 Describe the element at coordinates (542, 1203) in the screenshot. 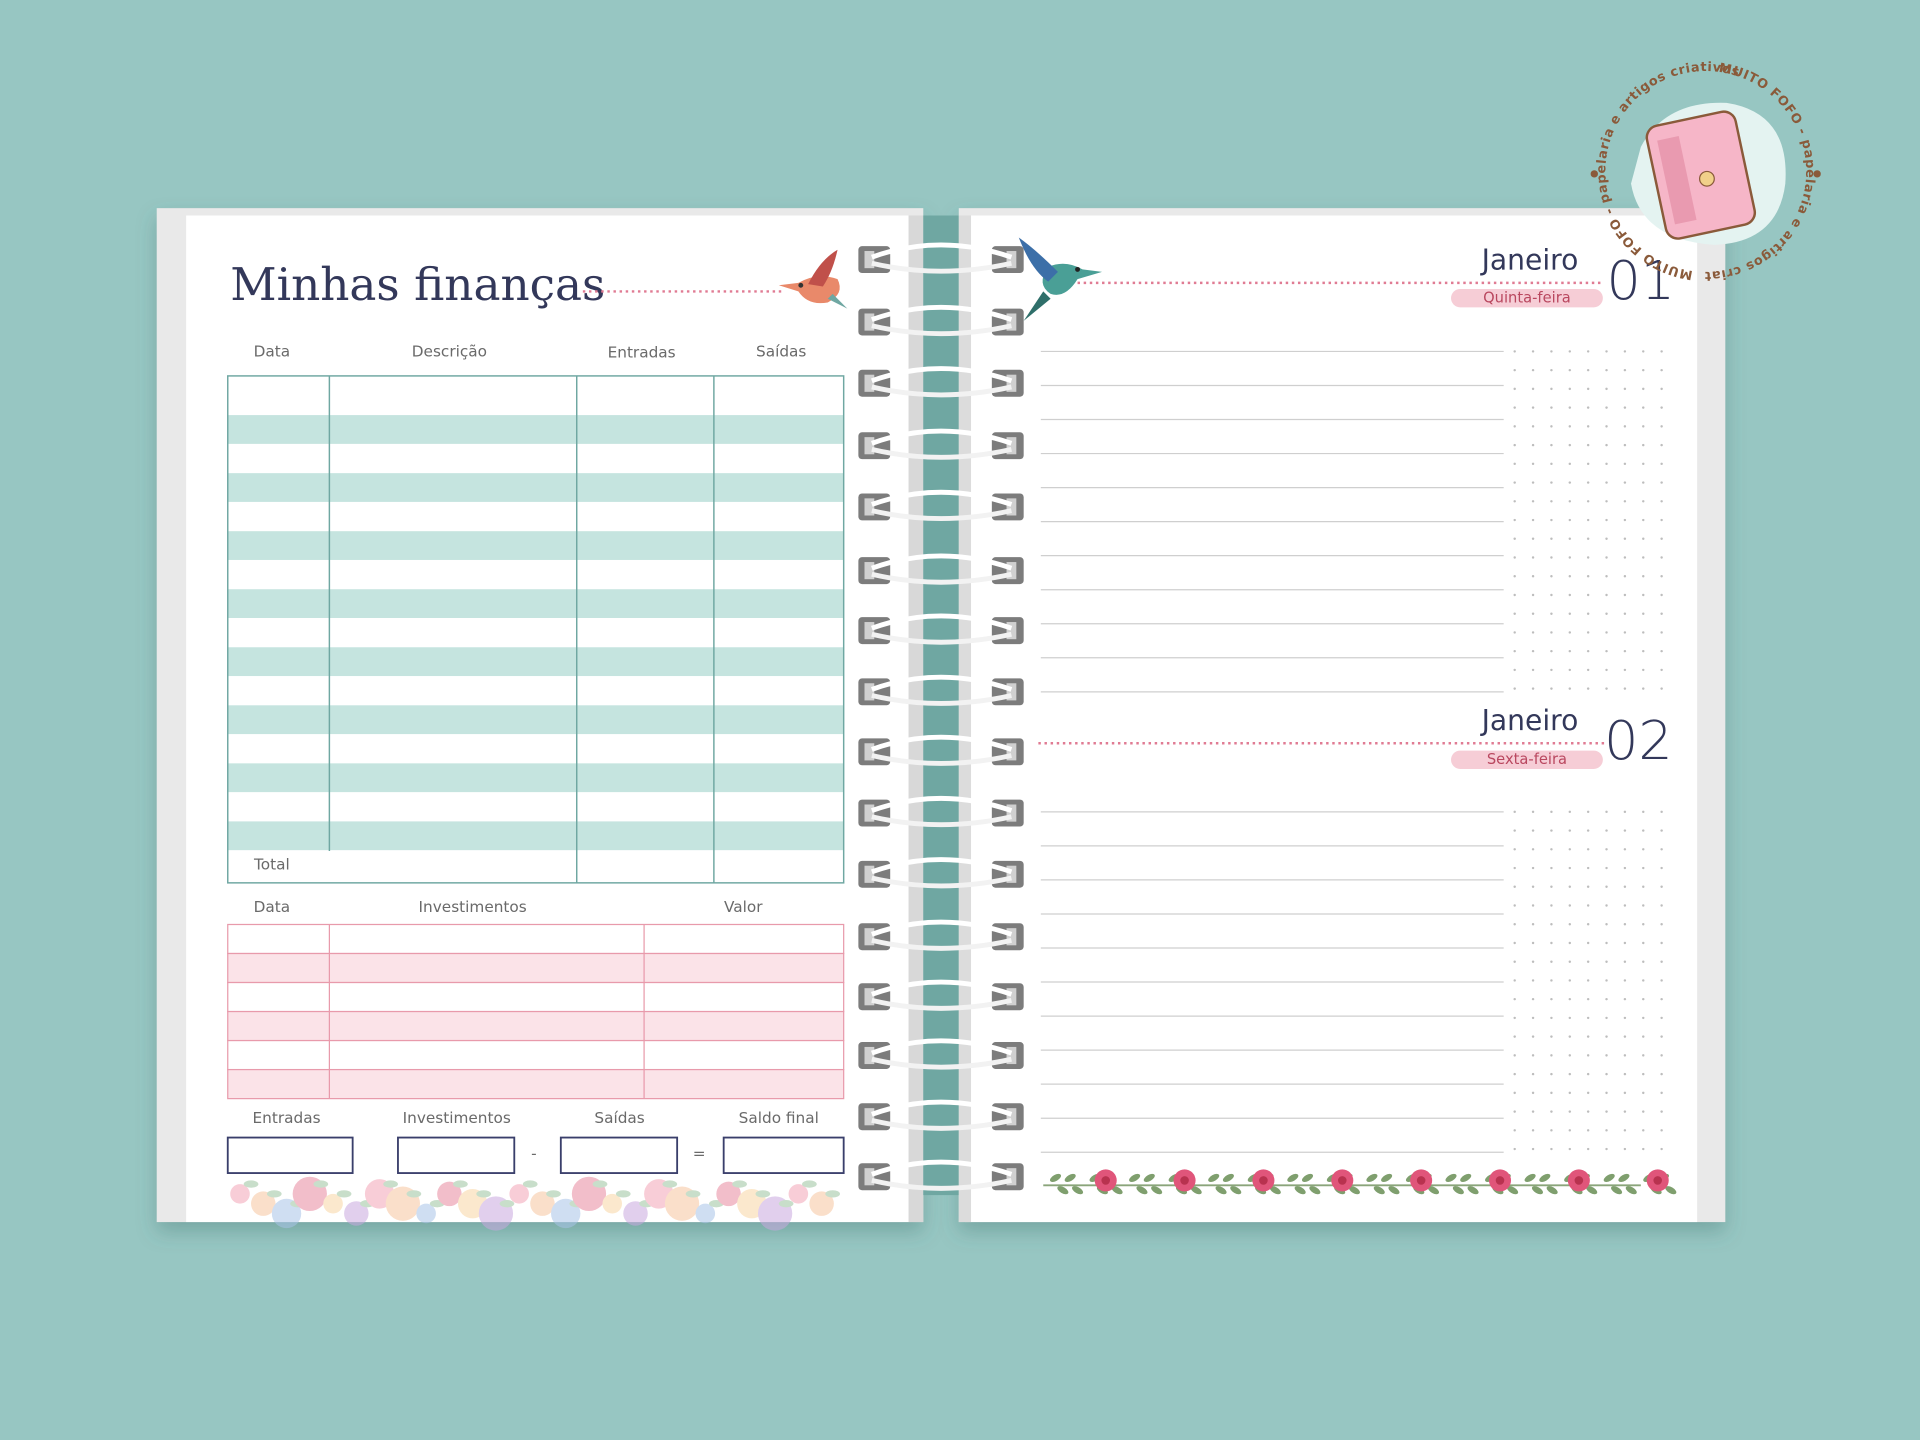

I see `flower` at that location.